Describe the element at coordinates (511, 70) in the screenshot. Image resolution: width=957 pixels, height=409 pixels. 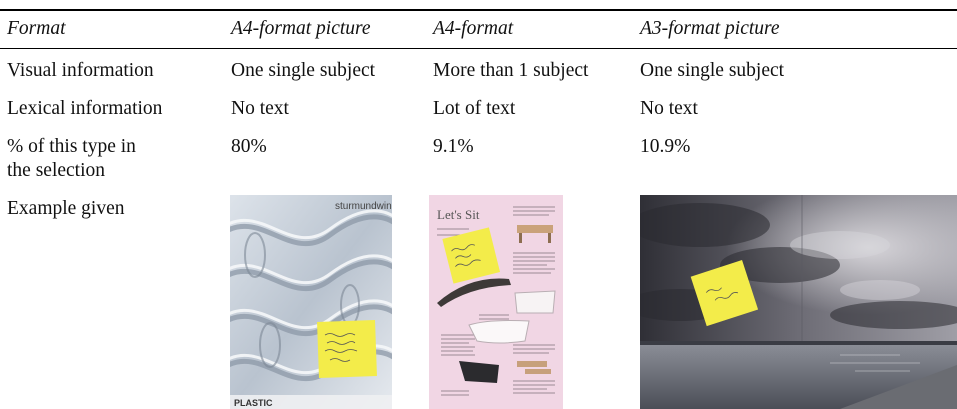
I see `cell-visual-a4: More than 1 subject` at that location.